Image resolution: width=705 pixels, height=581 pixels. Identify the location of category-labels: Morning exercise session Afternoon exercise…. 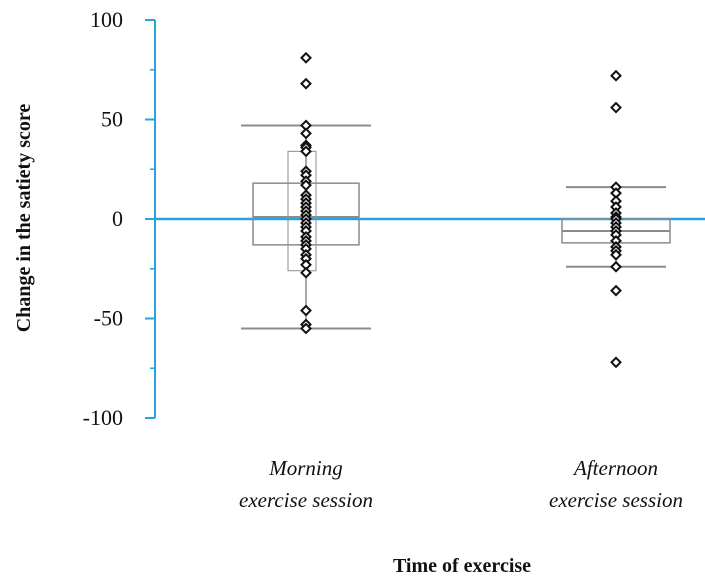
(461, 484).